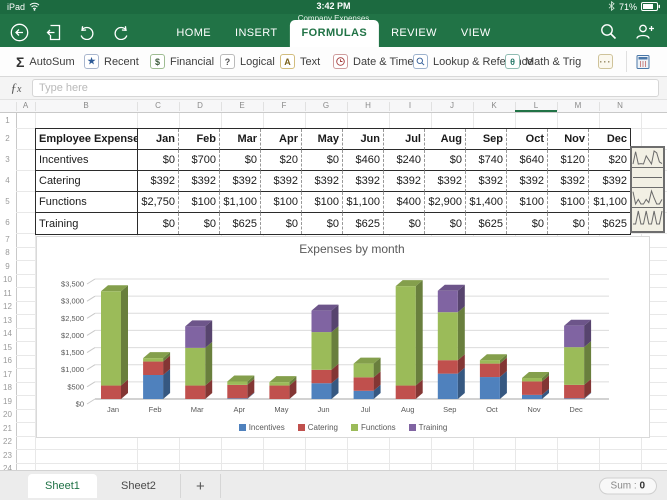 The image size is (667, 500). What do you see at coordinates (256, 33) in the screenshot?
I see `ribbon-tab-insert: INSERT` at bounding box center [256, 33].